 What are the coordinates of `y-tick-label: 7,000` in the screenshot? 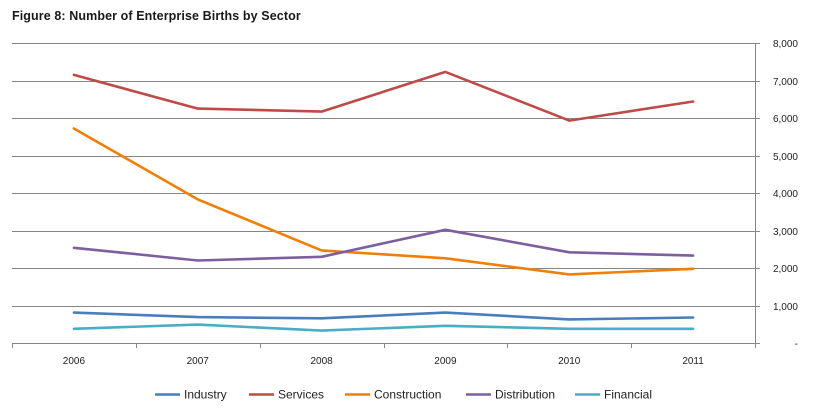 It's located at (785, 82).